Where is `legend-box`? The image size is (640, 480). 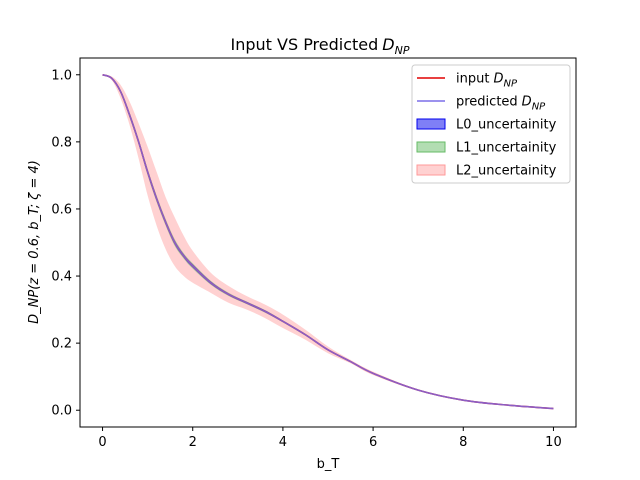
legend-box is located at coordinates (491, 124).